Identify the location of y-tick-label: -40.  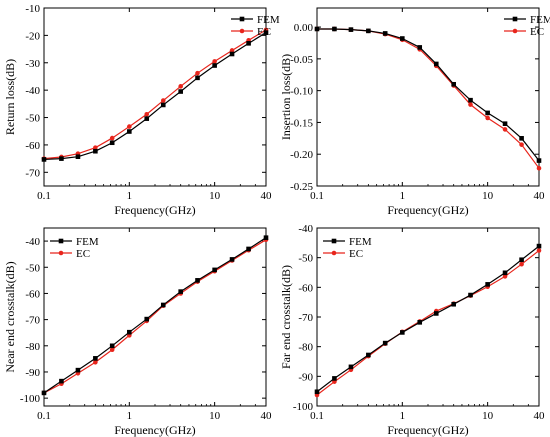
(32, 242).